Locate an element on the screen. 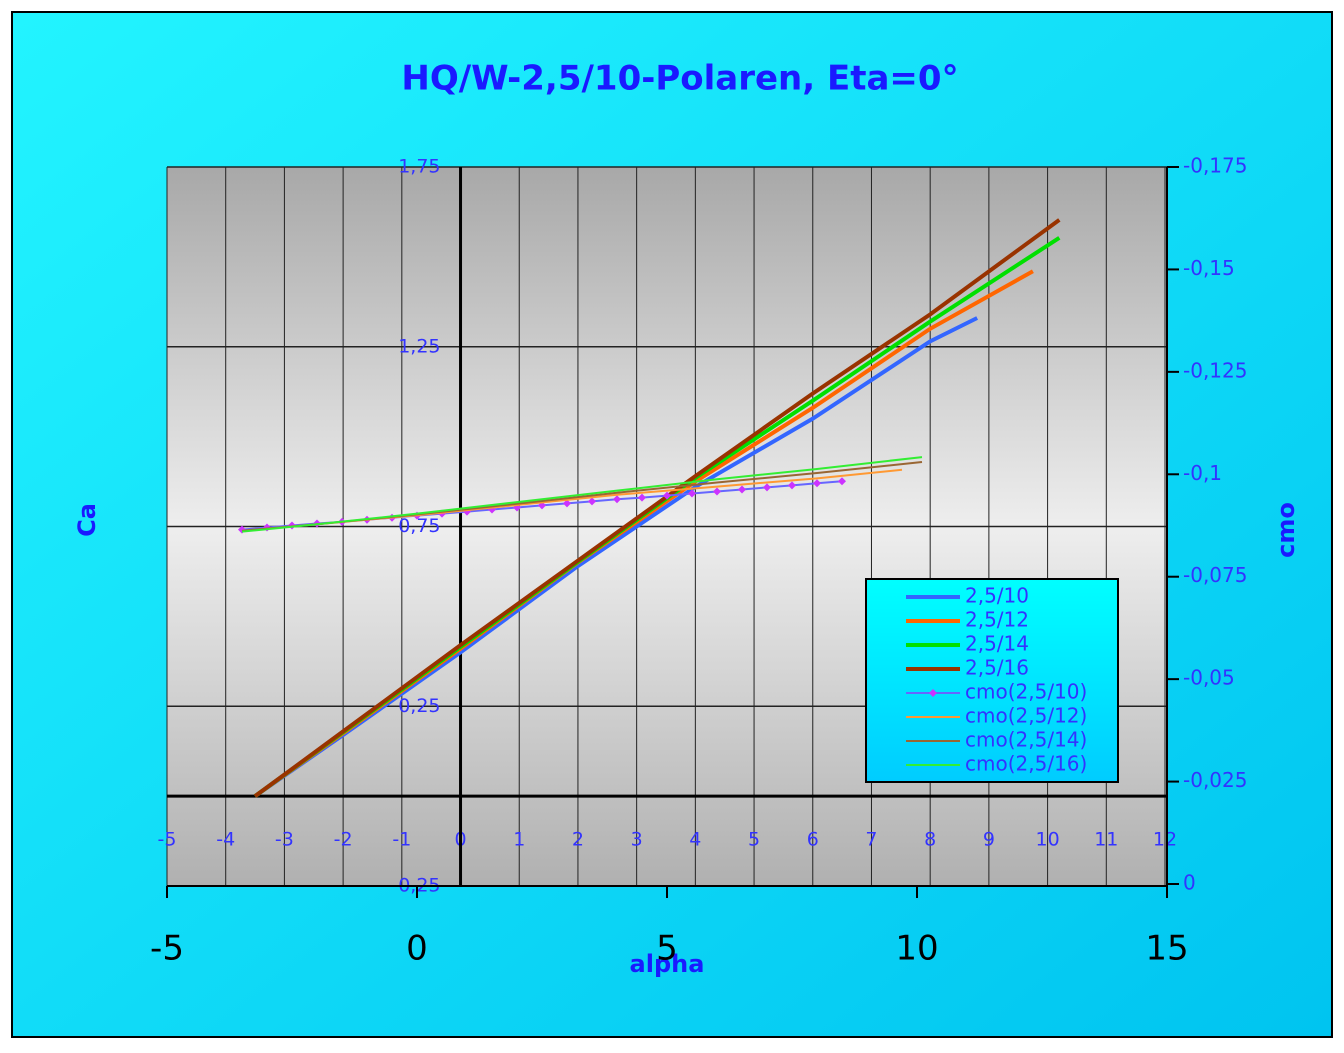  x-tick-label: 1 is located at coordinates (519, 840).